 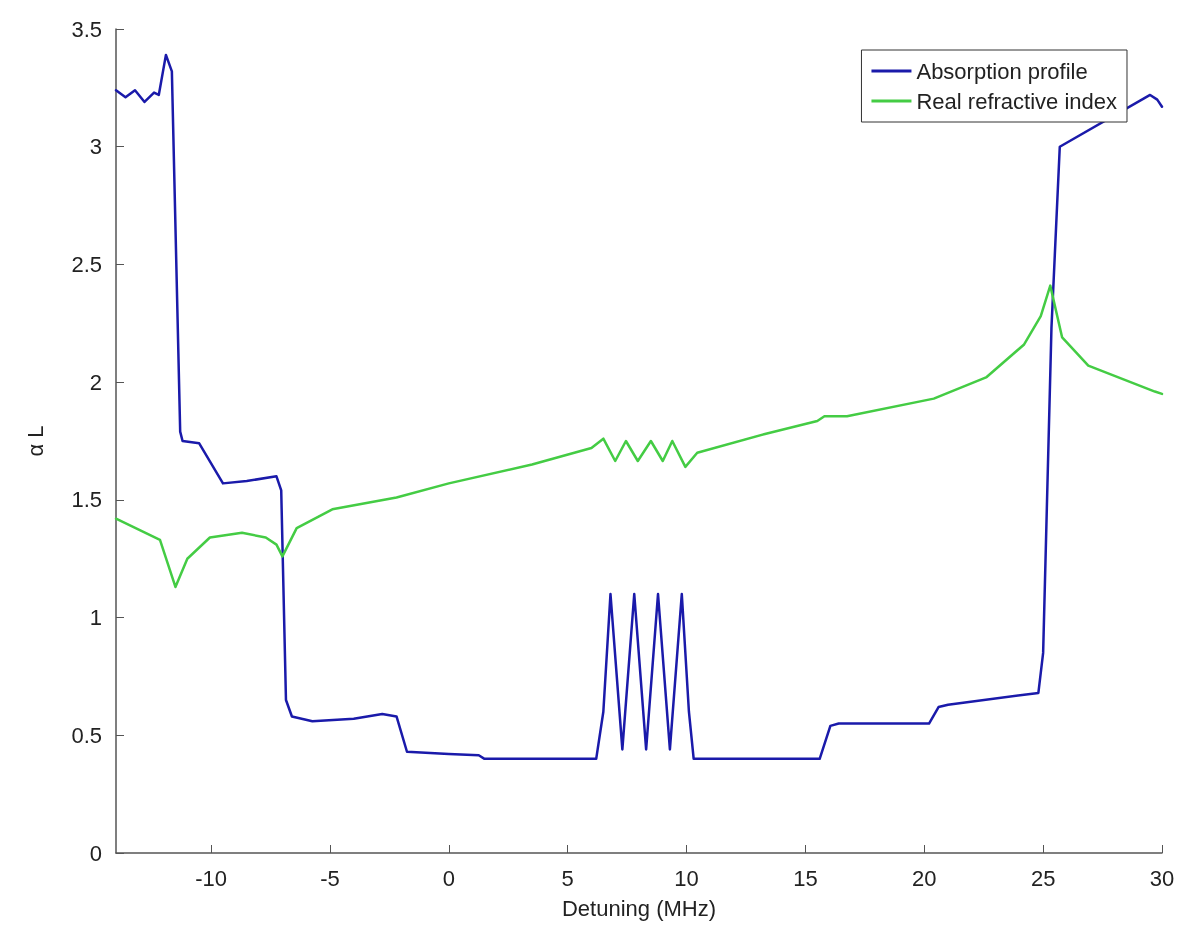 I want to click on legend-label: Absorption profile, so click(x=1002, y=71).